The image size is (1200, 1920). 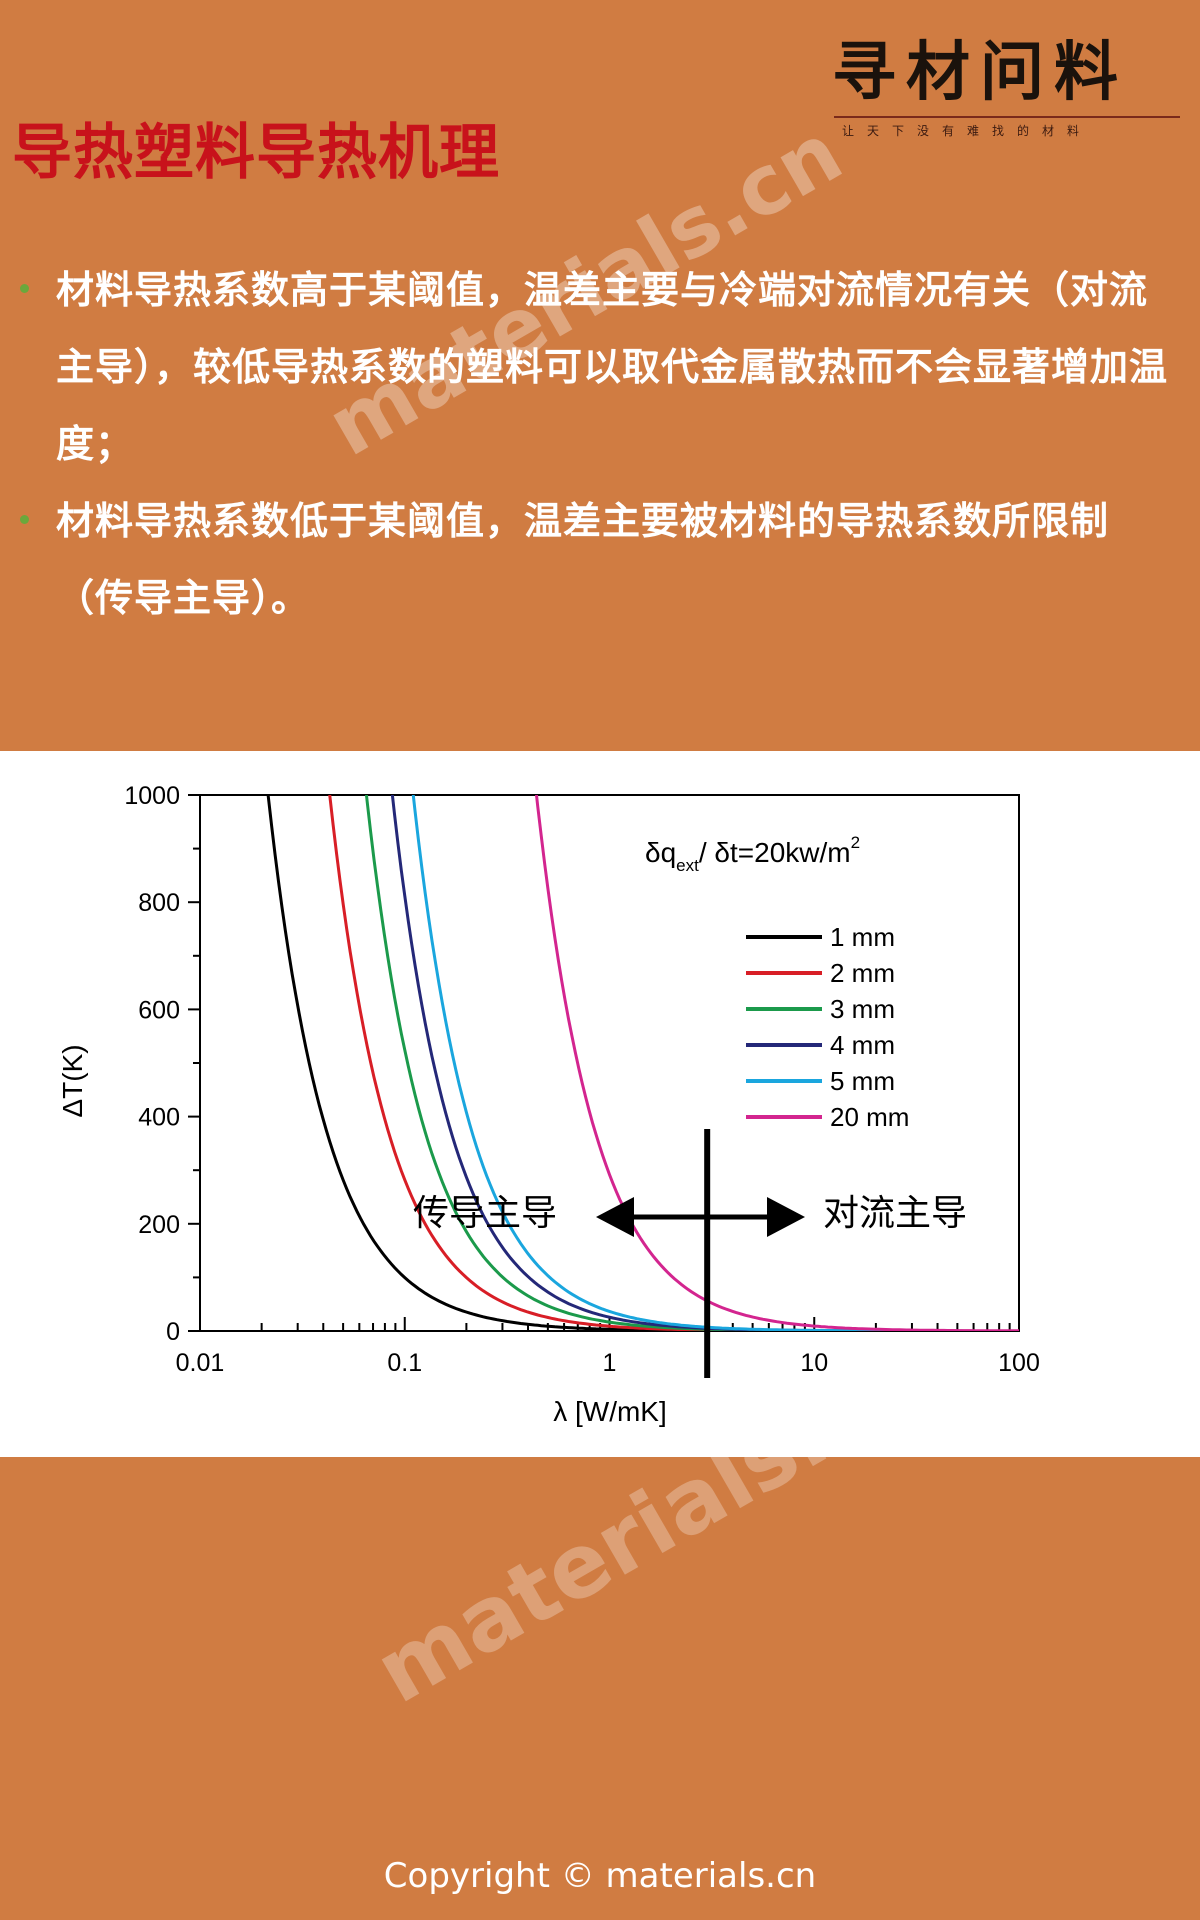 What do you see at coordinates (610, 1411) in the screenshot?
I see `x-axis-label: λ [W/mK]` at bounding box center [610, 1411].